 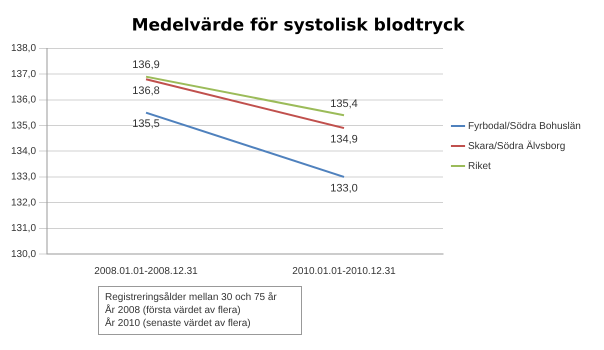 What do you see at coordinates (146, 65) in the screenshot?
I see `data-label: 136,9` at bounding box center [146, 65].